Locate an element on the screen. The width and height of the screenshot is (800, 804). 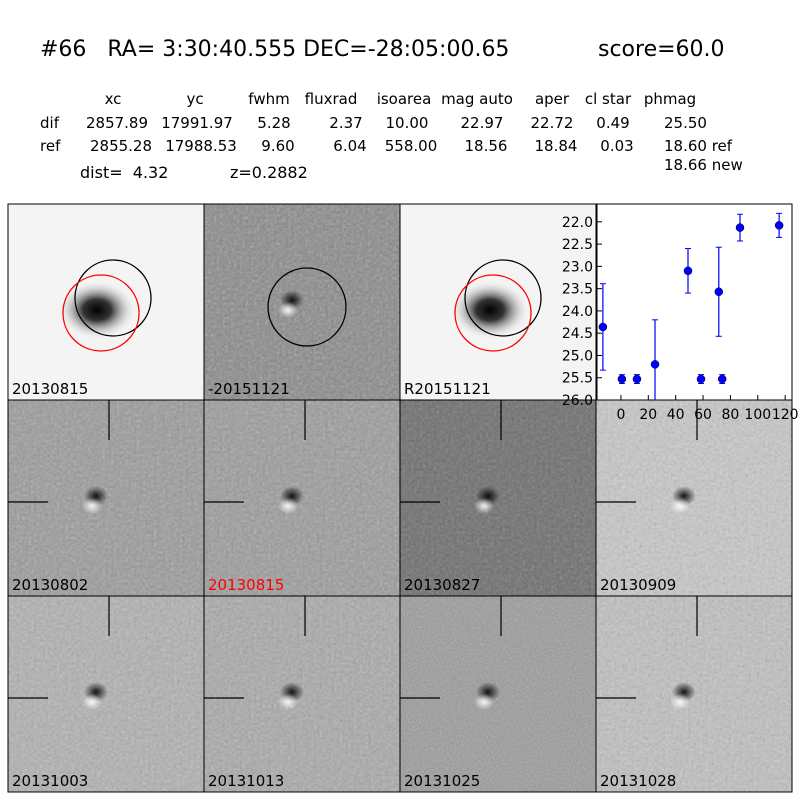
x-tick-label: 120 is located at coordinates (785, 415).